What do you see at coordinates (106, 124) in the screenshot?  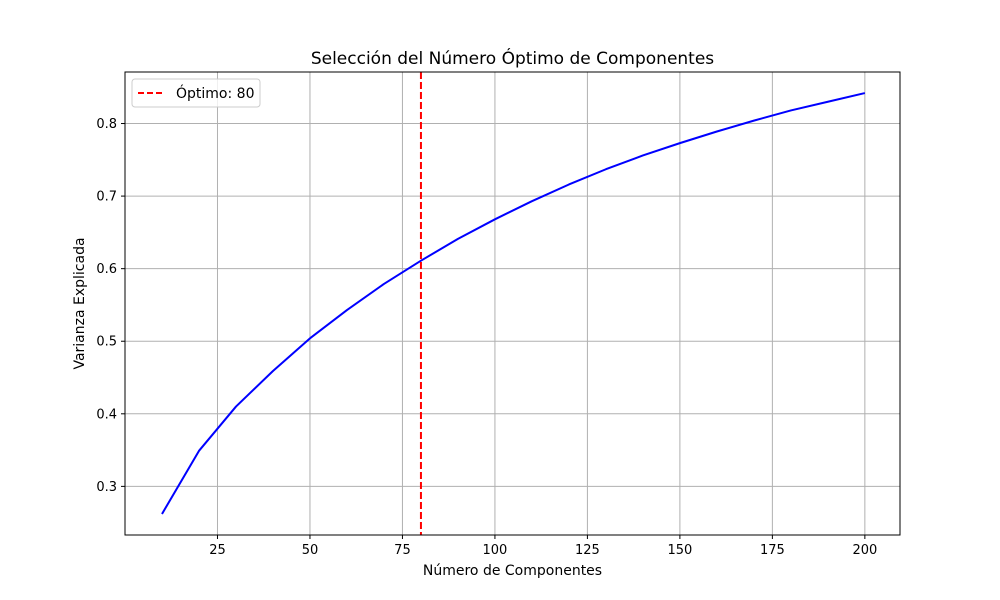 I see `y-tick-label: 0.8` at bounding box center [106, 124].